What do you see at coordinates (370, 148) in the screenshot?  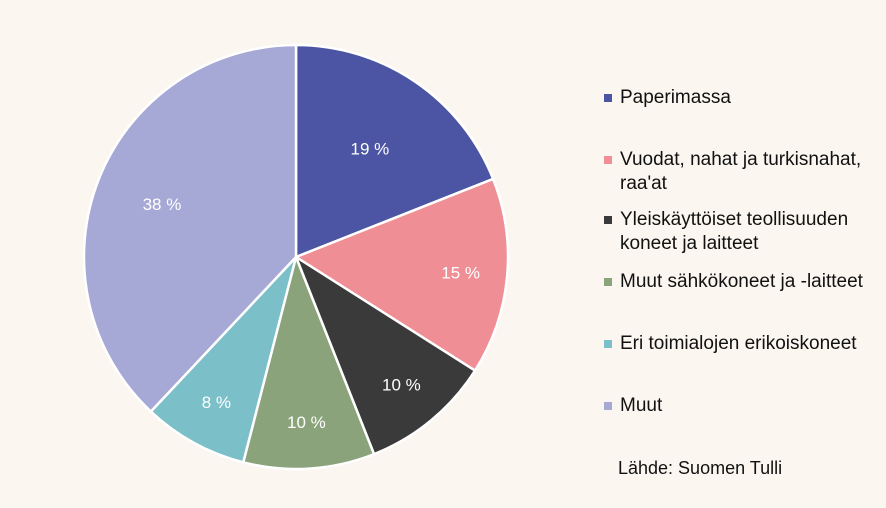 I see `slice-data-label: 19 %` at bounding box center [370, 148].